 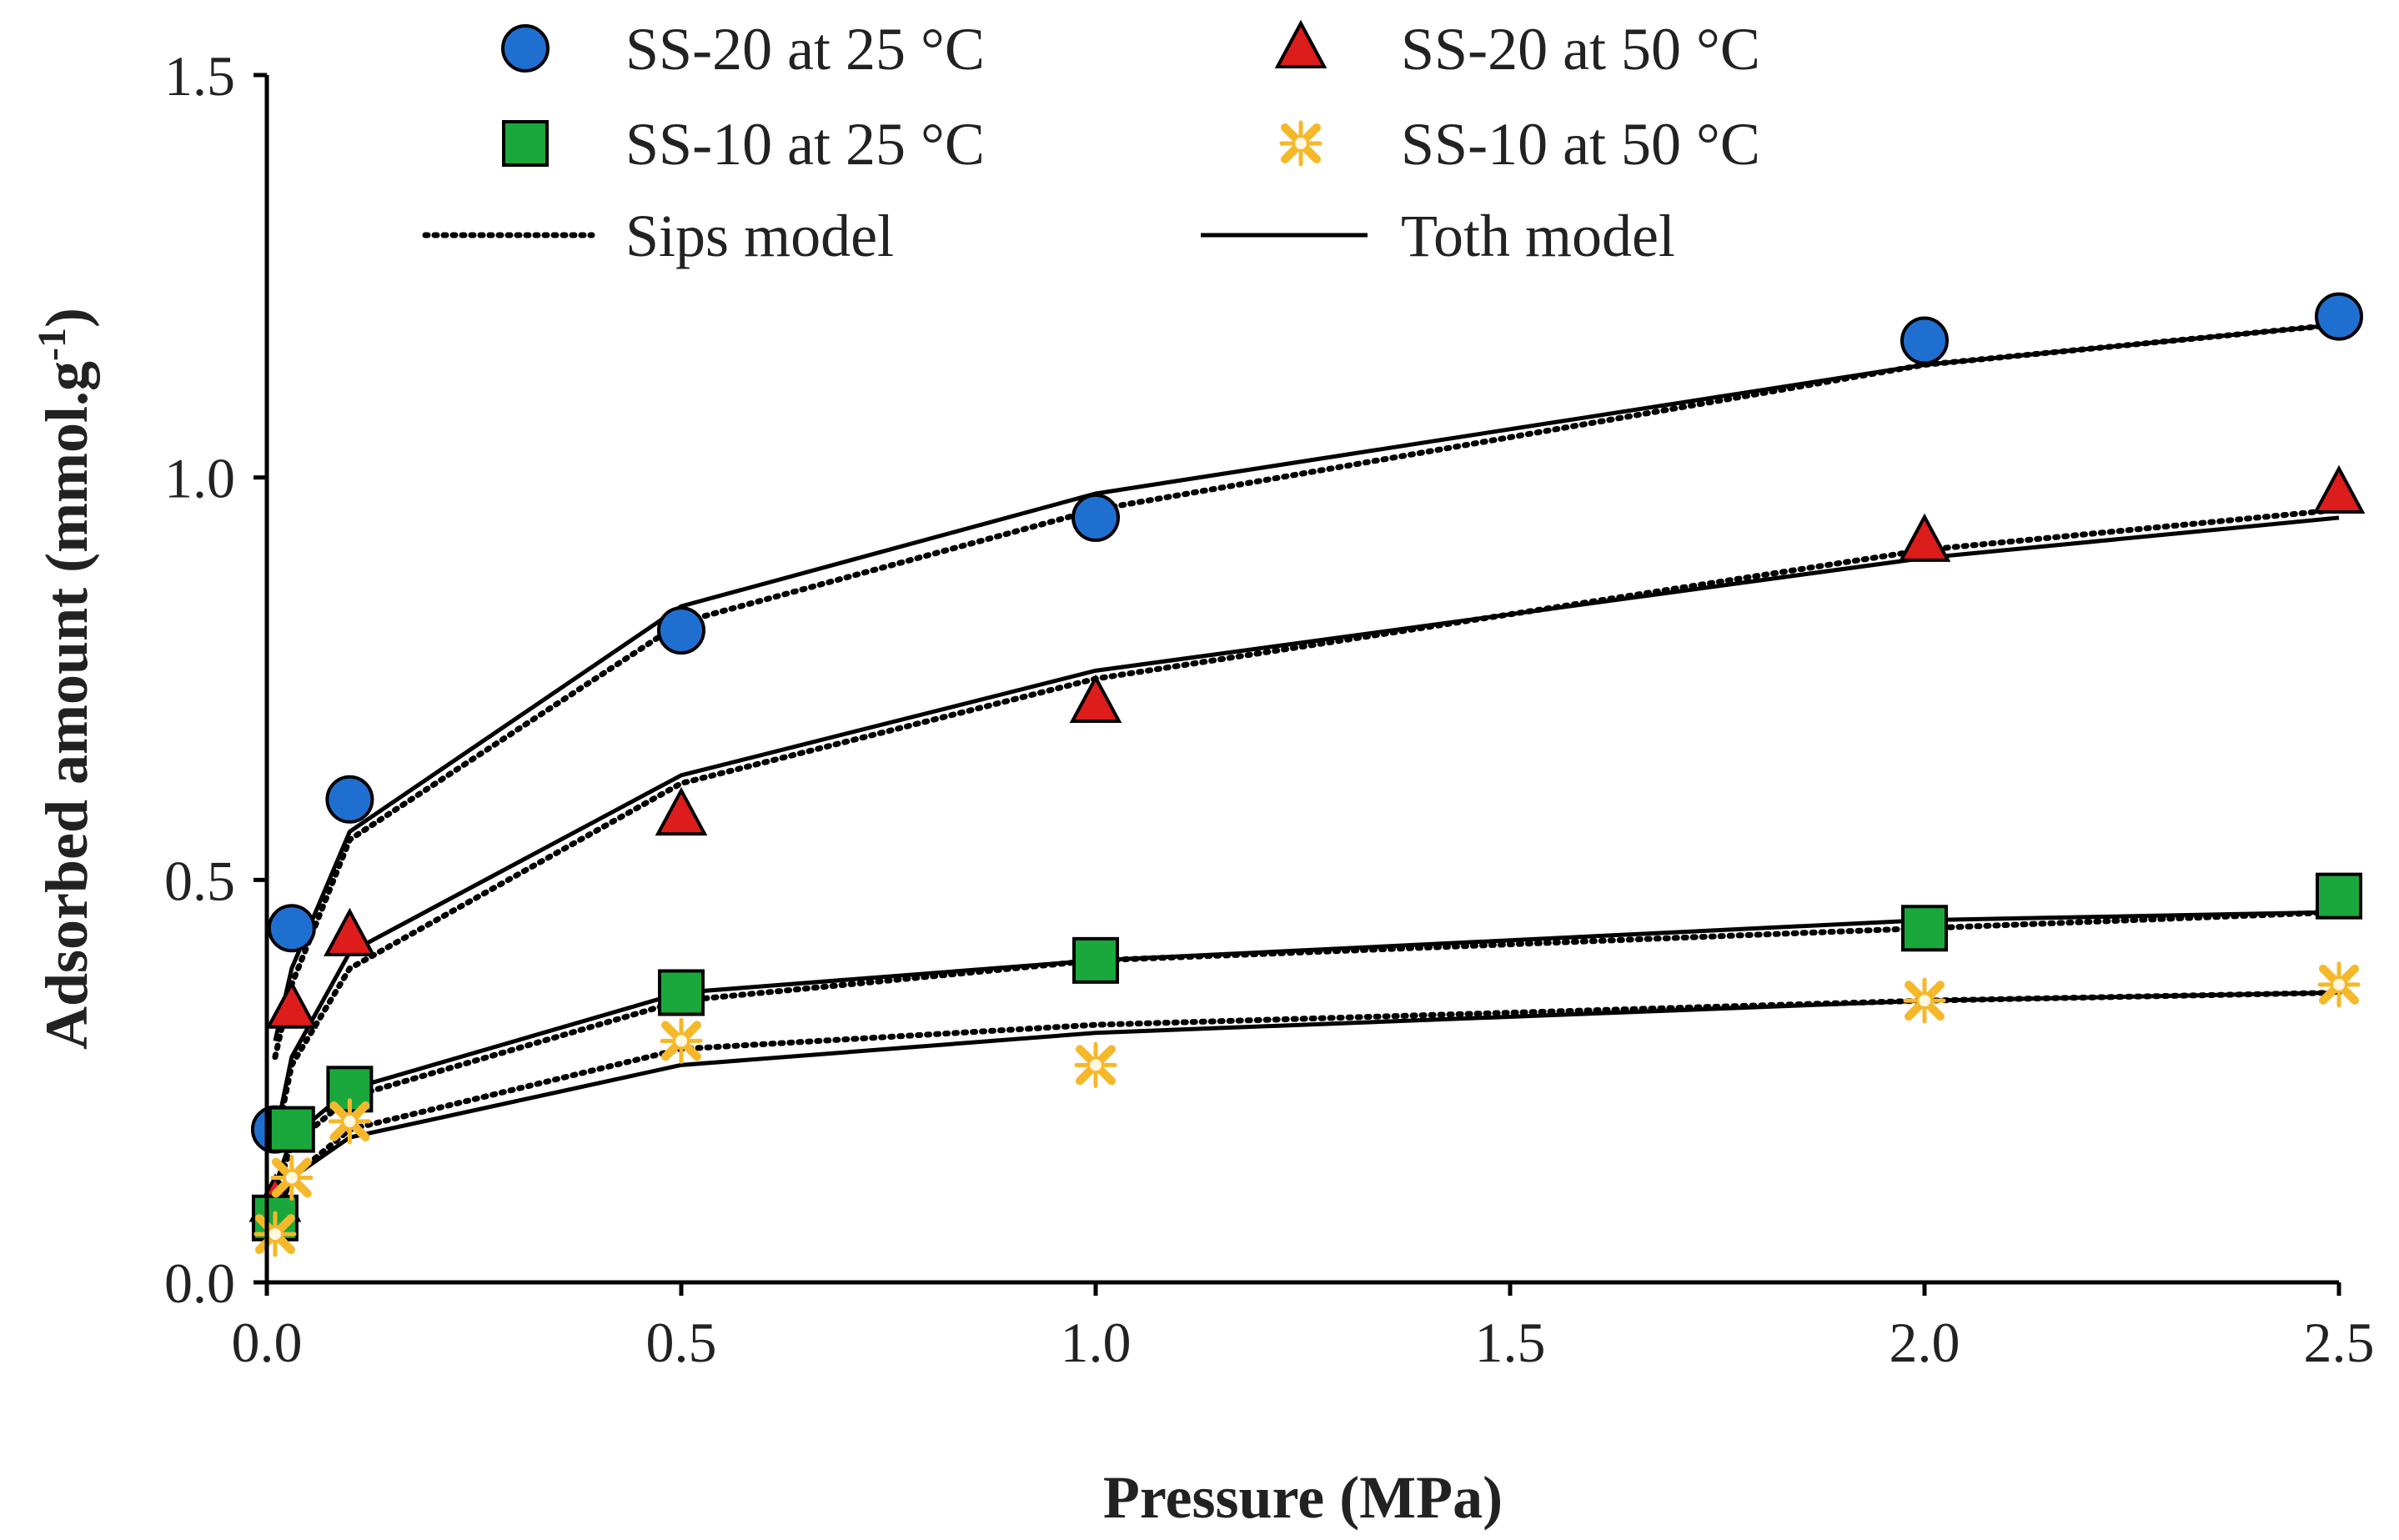 I want to click on y-axis-title-superscript: -1, so click(x=52, y=345).